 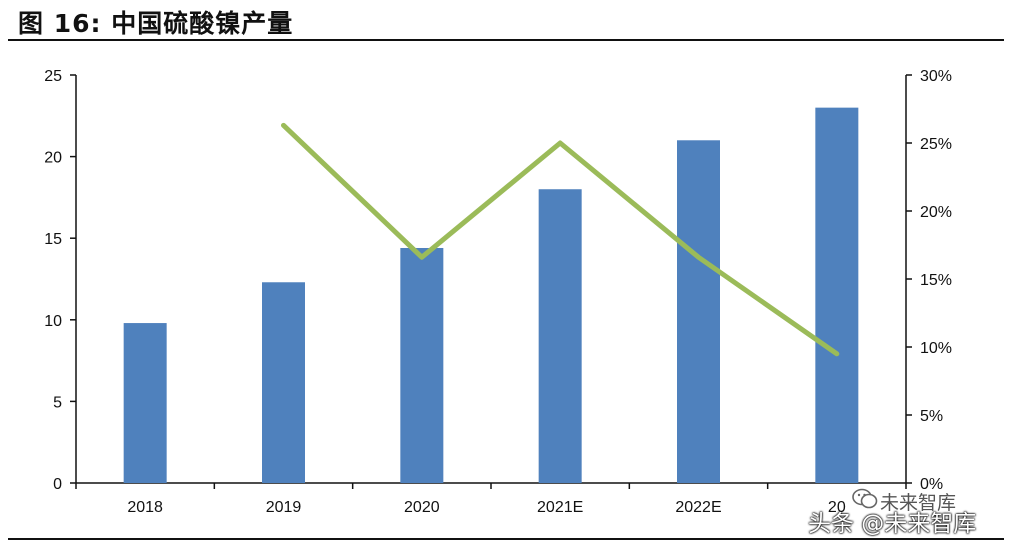 I want to click on x-tick-label: 2020, so click(x=422, y=507).